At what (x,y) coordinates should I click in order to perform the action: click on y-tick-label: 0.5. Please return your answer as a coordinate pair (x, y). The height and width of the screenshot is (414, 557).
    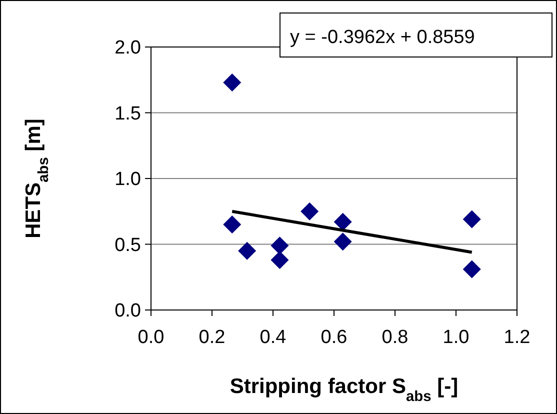
    Looking at the image, I should click on (127, 245).